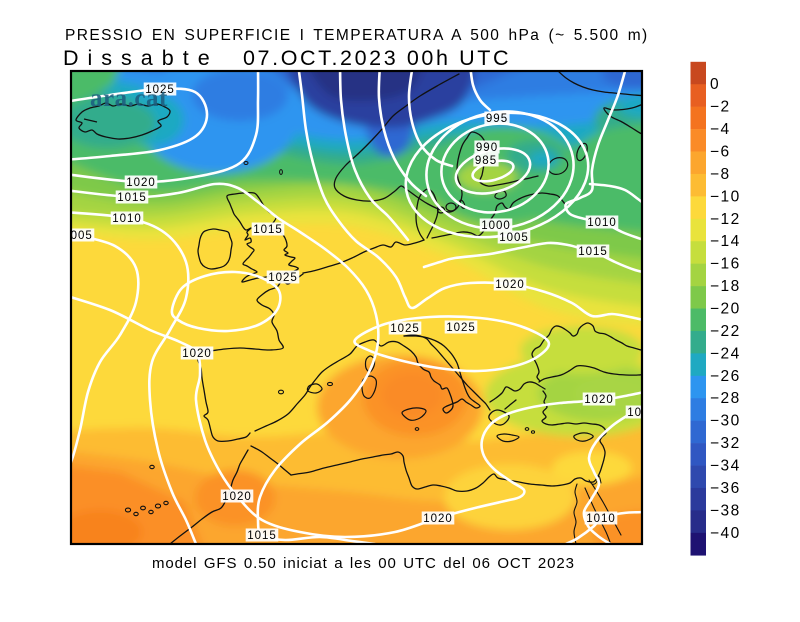 The width and height of the screenshot is (800, 622). Describe the element at coordinates (725, 510) in the screenshot. I see `svg-text: −38` at that location.